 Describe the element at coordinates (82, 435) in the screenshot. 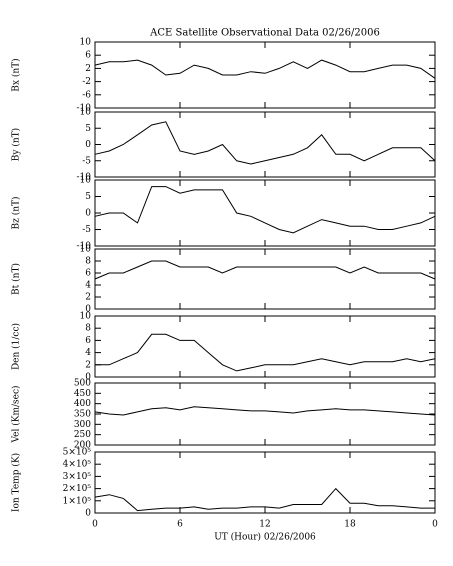

I see `y-tick-label: 250` at that location.